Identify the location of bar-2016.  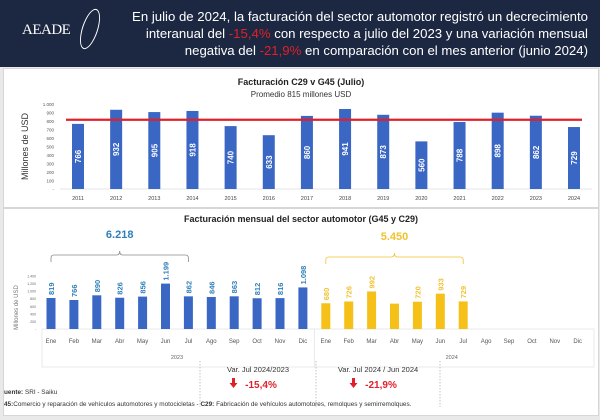
(268, 162).